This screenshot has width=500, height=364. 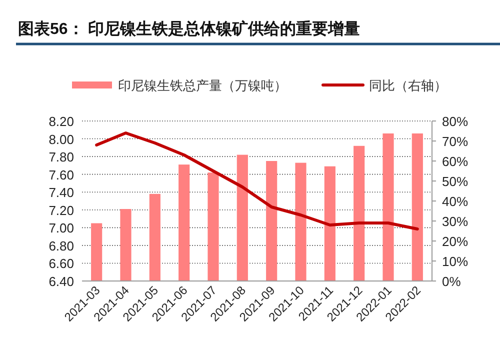 I want to click on y-tick-label: 8.00, so click(x=61, y=139).